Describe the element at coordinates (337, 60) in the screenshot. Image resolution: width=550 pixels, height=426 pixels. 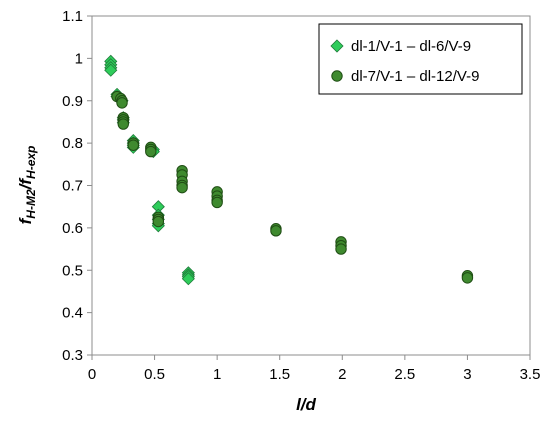
I see `legend-markers` at that location.